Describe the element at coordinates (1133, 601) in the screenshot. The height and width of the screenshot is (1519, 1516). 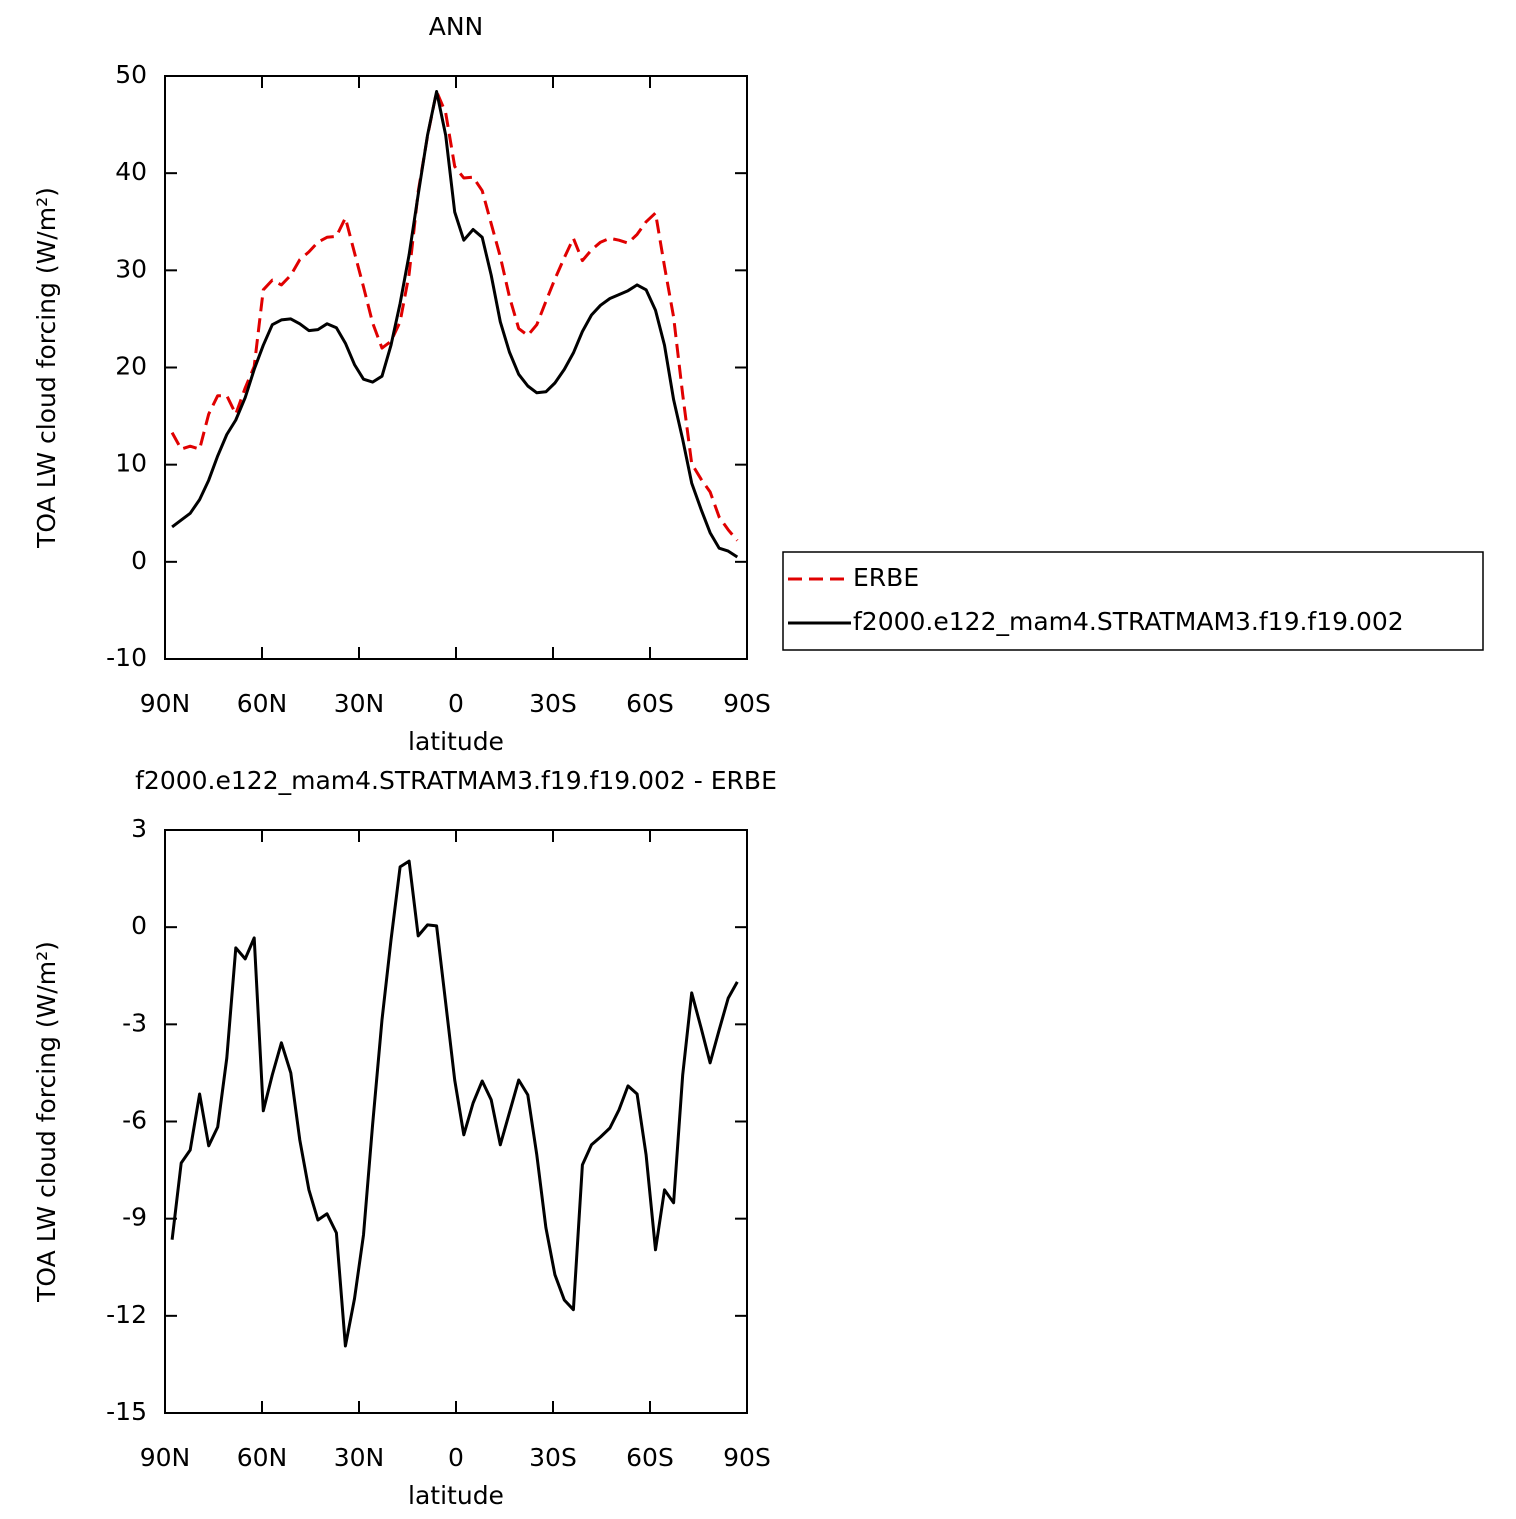
I see `legend-box` at that location.